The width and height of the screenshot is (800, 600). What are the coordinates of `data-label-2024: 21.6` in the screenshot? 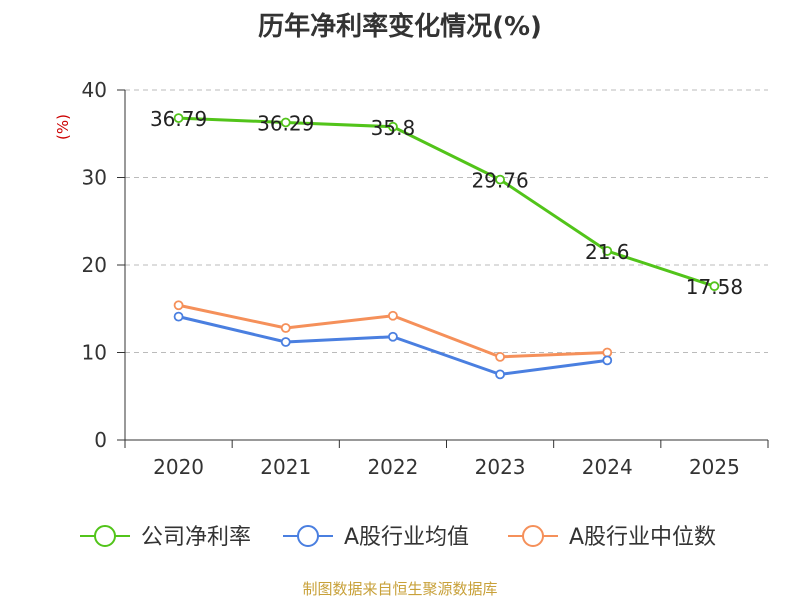 It's located at (607, 252).